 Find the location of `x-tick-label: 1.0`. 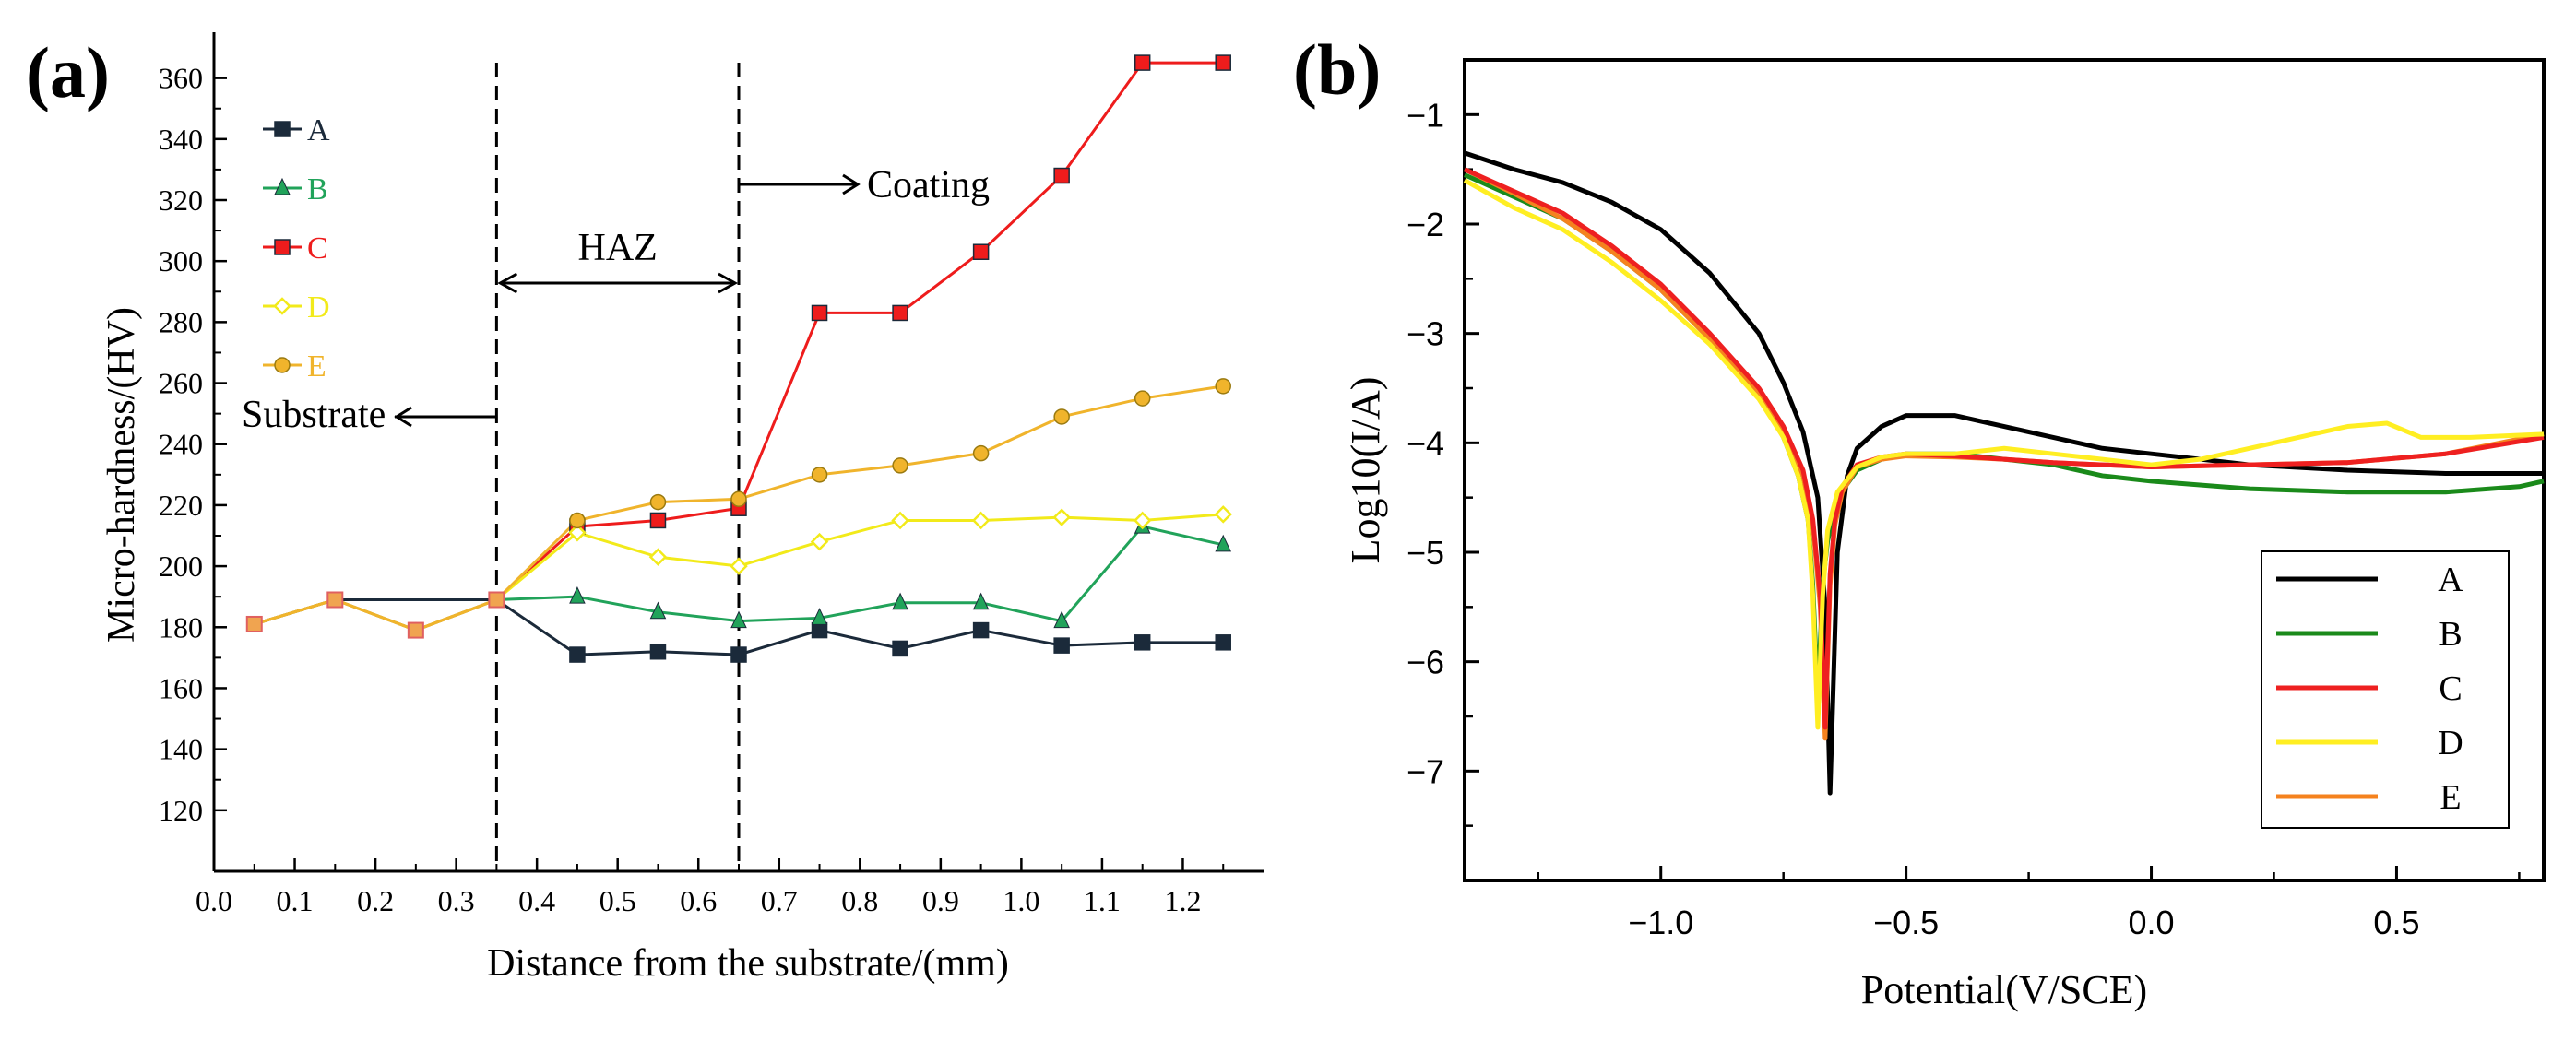

x-tick-label: 1.0 is located at coordinates (1021, 900).